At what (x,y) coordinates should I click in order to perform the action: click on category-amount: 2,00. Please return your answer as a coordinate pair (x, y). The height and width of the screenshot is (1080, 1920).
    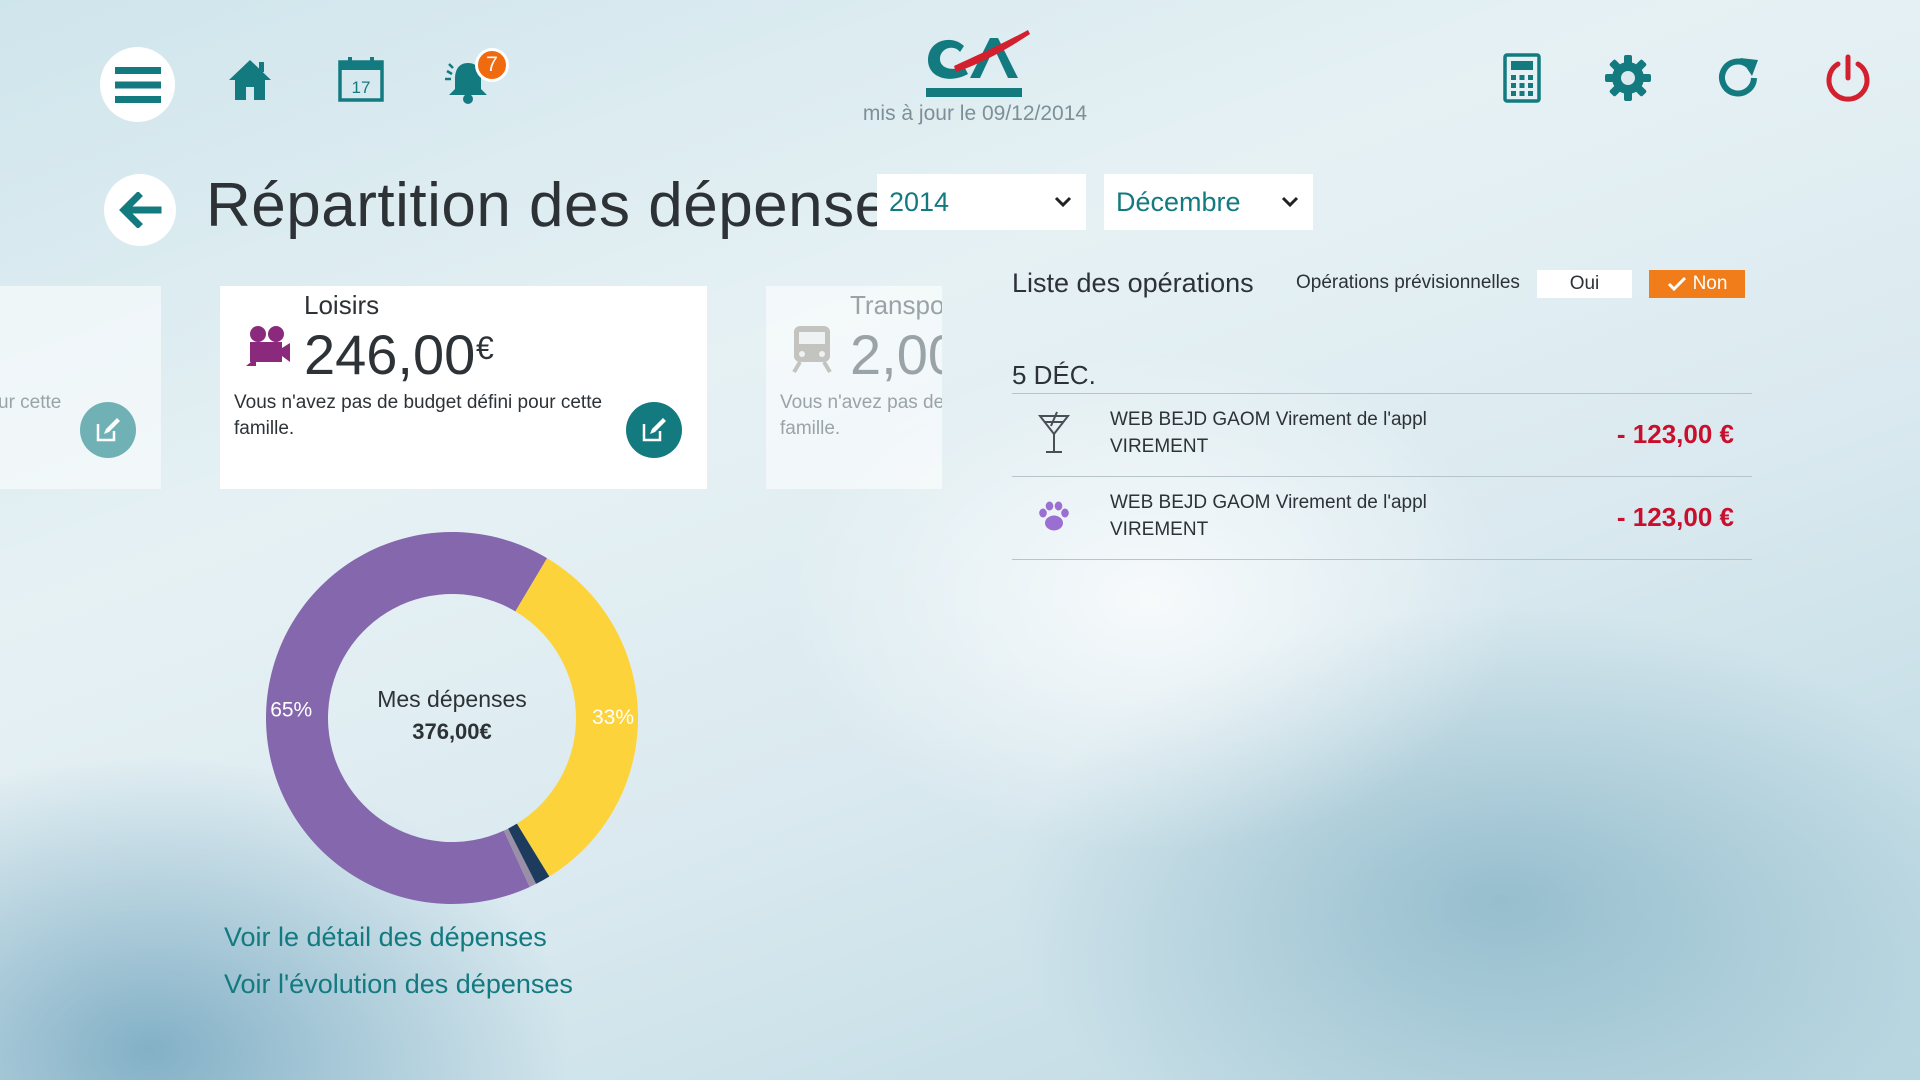
    Looking at the image, I should click on (896, 354).